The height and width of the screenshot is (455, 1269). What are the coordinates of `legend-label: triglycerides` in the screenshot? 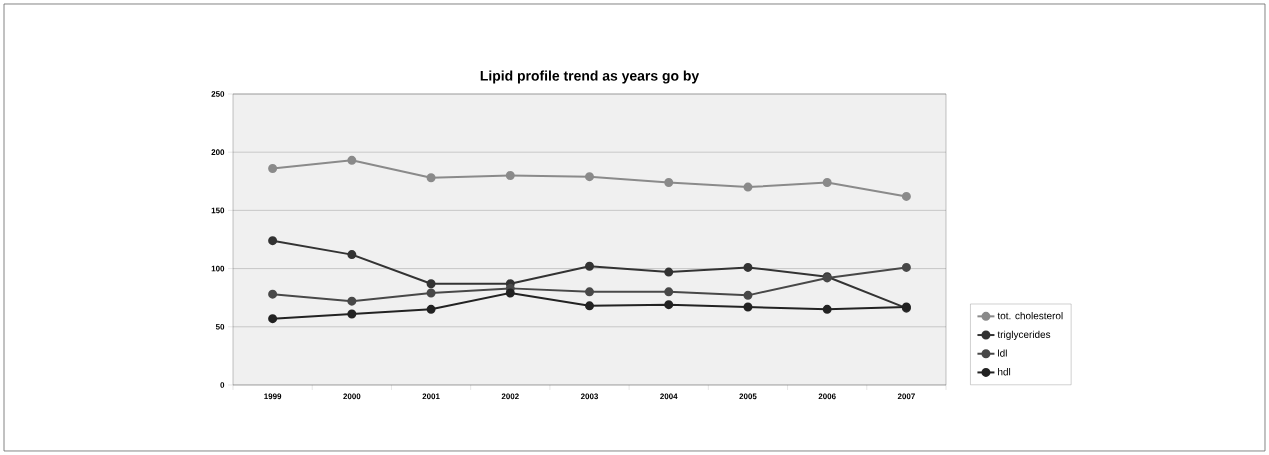 It's located at (1024, 335).